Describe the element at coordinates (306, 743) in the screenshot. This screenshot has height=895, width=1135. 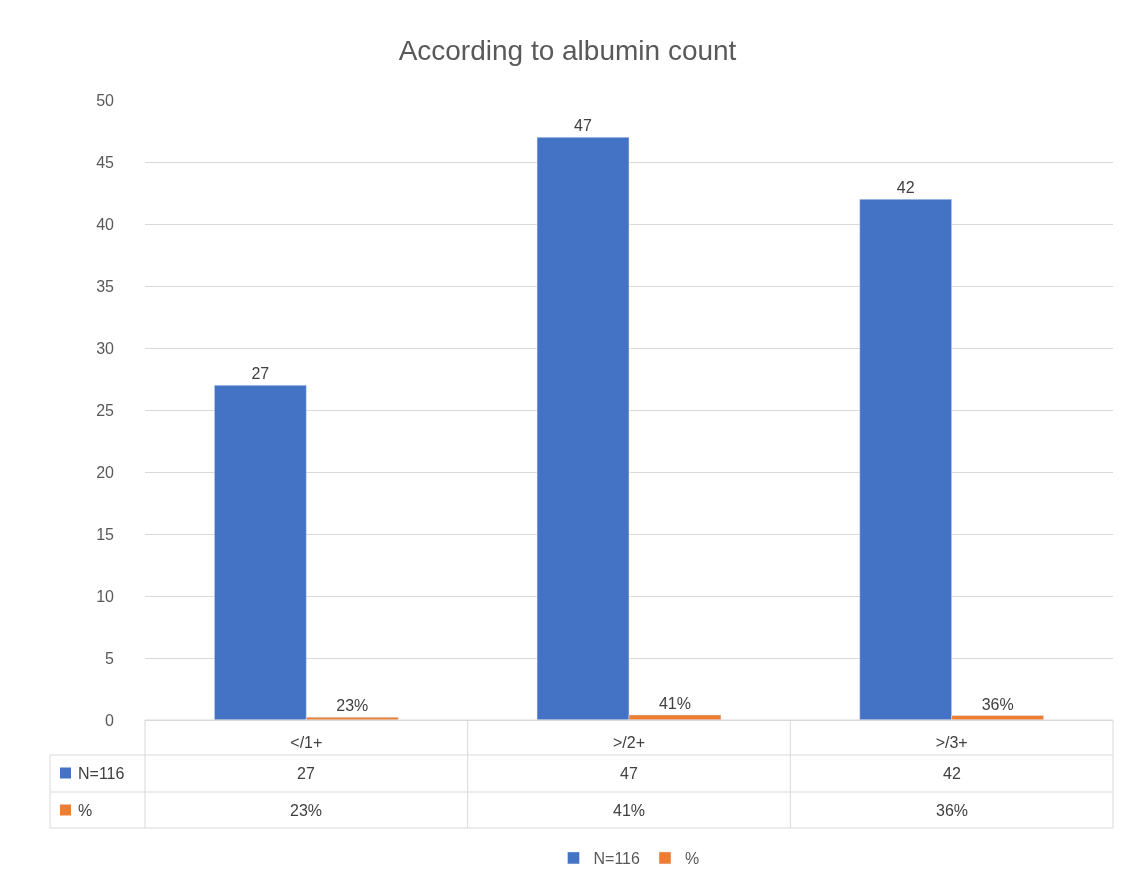
I see `x-tick-label: </1+` at that location.